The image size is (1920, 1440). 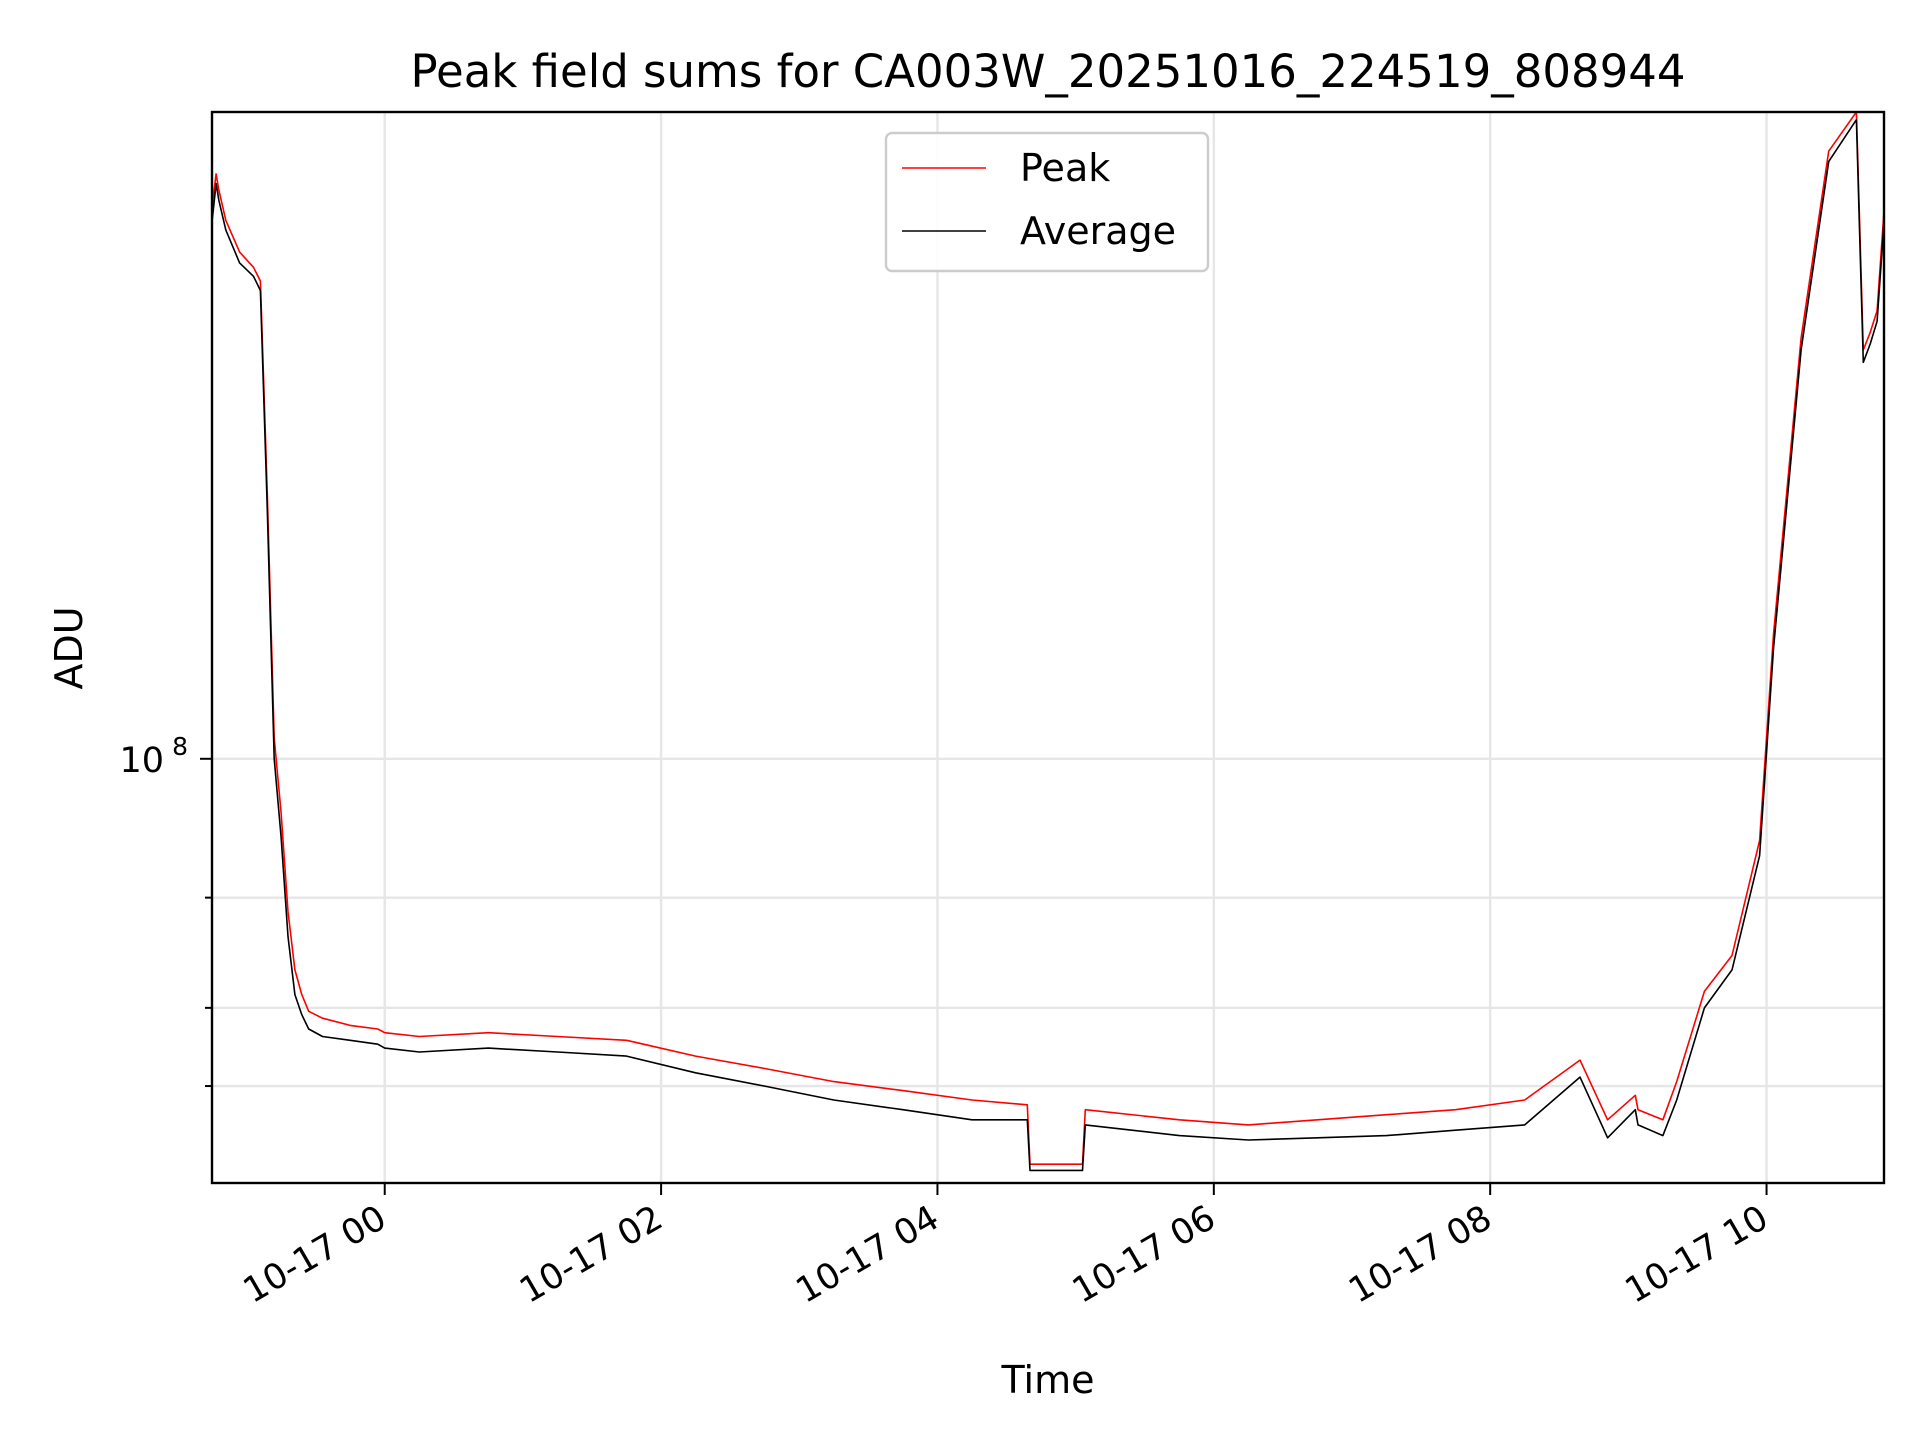 What do you see at coordinates (1065, 168) in the screenshot?
I see `legend-peak-label: Peak` at bounding box center [1065, 168].